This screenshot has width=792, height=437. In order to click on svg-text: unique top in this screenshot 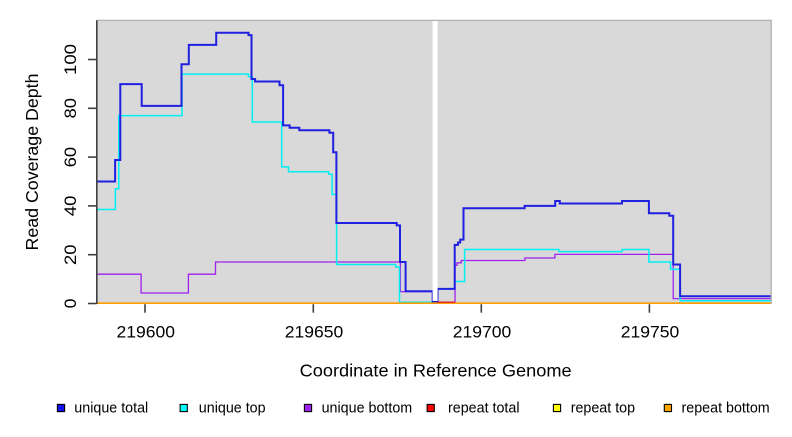, I will do `click(232, 408)`.